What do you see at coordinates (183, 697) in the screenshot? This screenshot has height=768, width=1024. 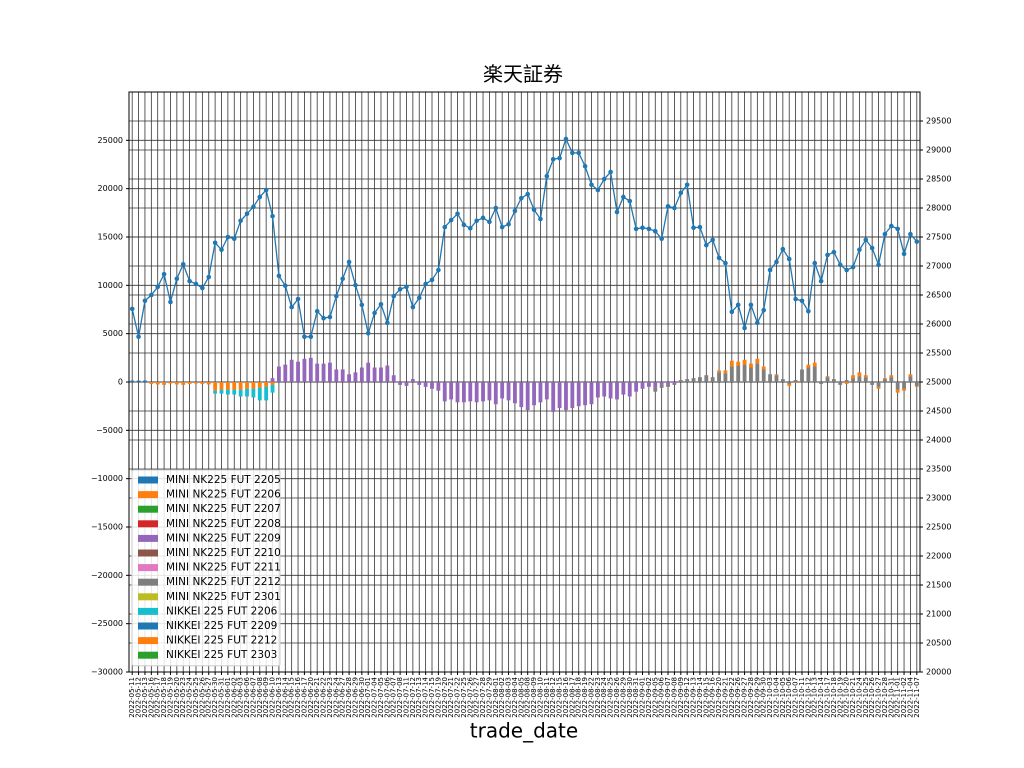 I see `x-tick-label: 2022-05-23` at bounding box center [183, 697].